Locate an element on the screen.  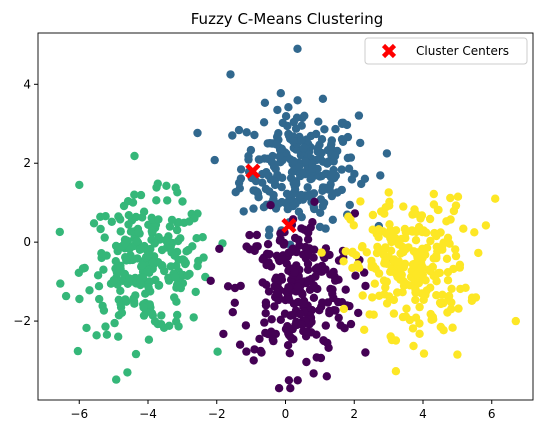
legend-marker is located at coordinates (389, 51).